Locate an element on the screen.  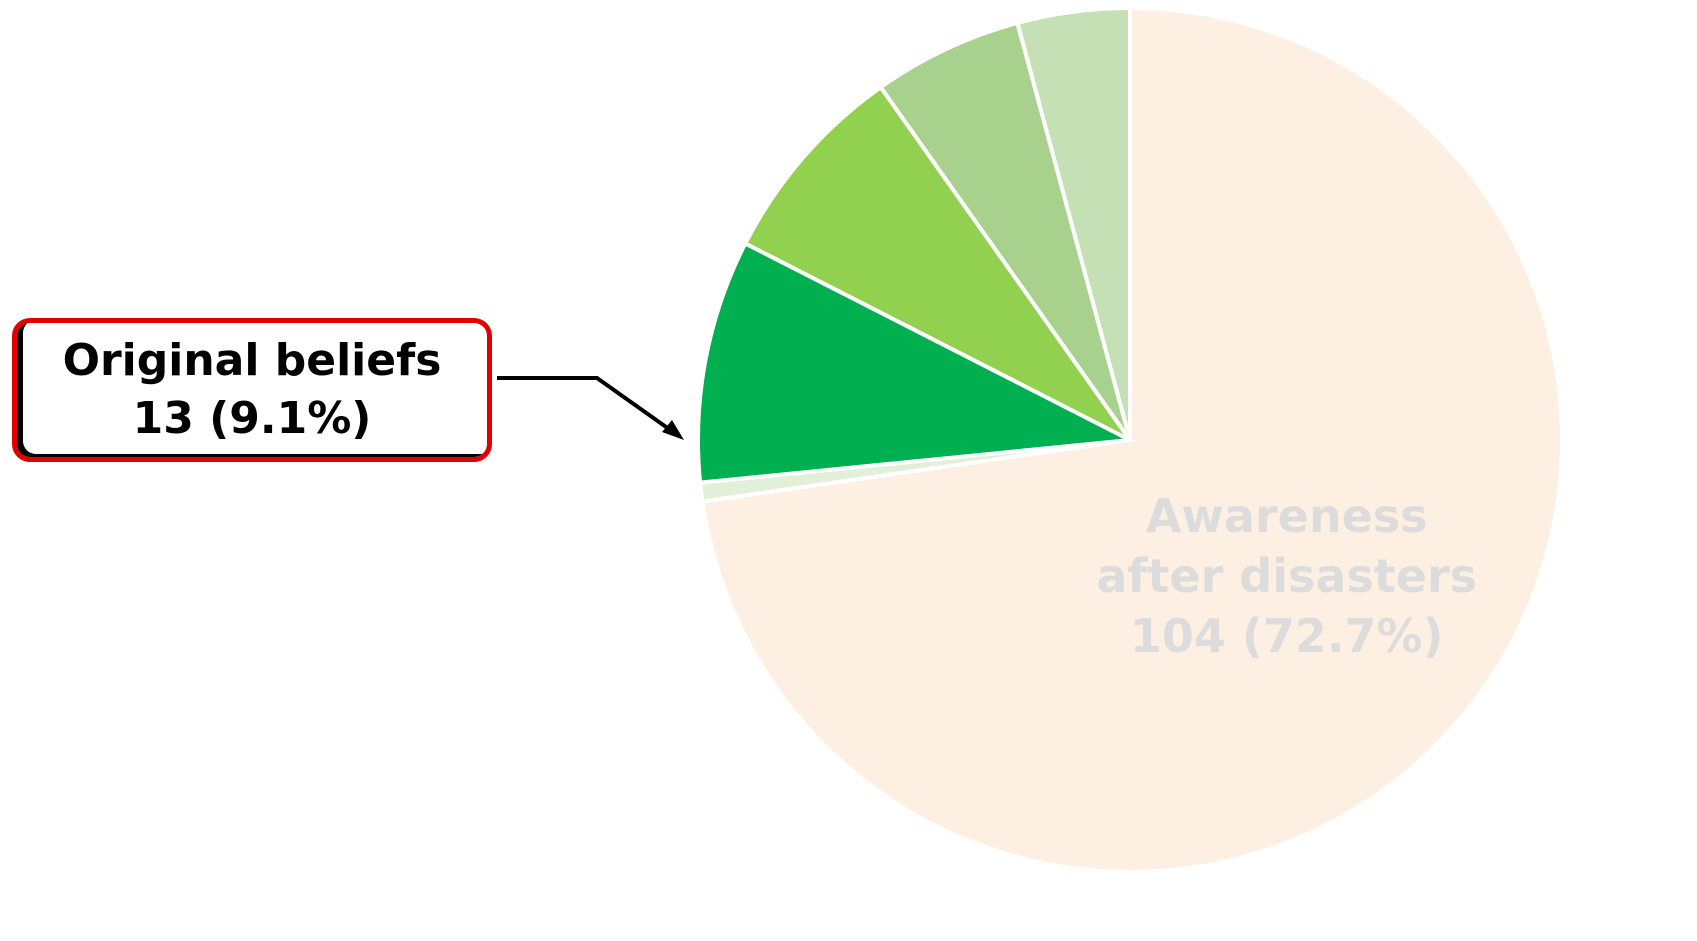
slice-label-group: Awareness after disasters 104 (72.7%) is located at coordinates (1287, 576).